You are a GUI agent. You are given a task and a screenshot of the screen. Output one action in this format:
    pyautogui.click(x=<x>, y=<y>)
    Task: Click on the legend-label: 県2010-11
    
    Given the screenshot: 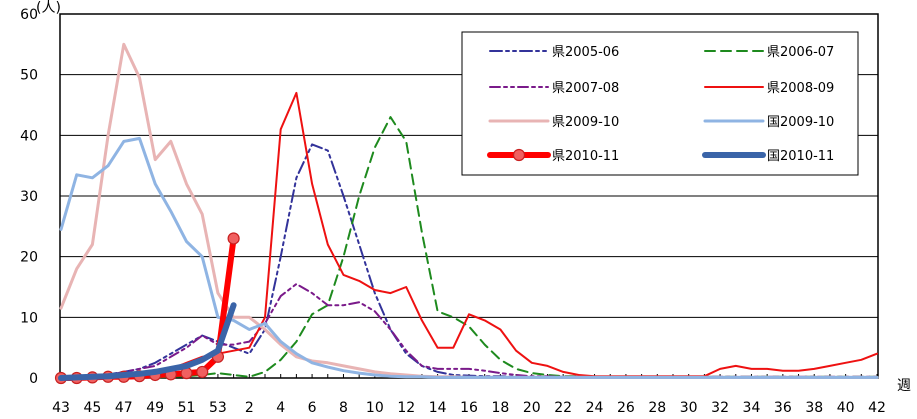 What is the action you would take?
    pyautogui.click(x=585, y=156)
    